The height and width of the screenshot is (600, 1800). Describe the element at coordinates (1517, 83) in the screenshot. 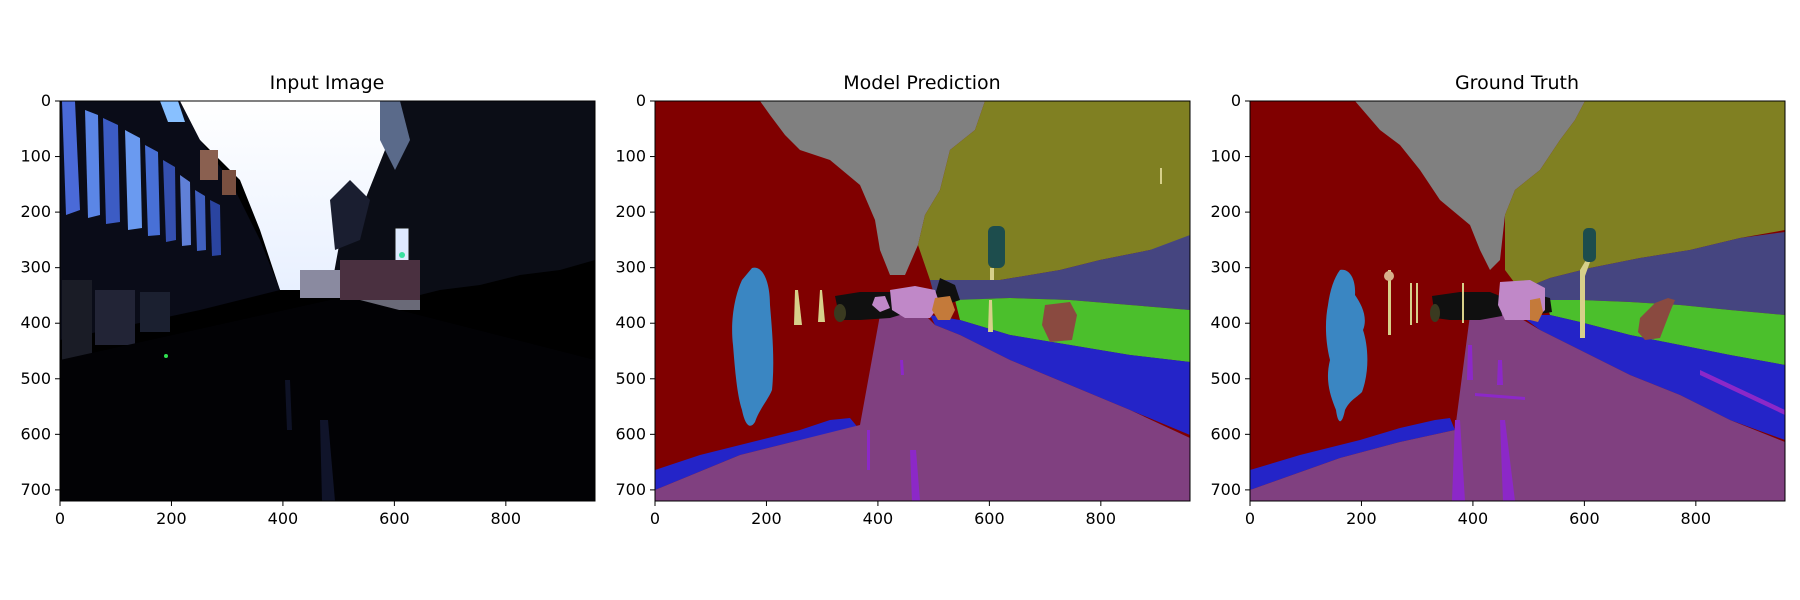

I see `panel-title-ground-truth: Ground Truth` at that location.